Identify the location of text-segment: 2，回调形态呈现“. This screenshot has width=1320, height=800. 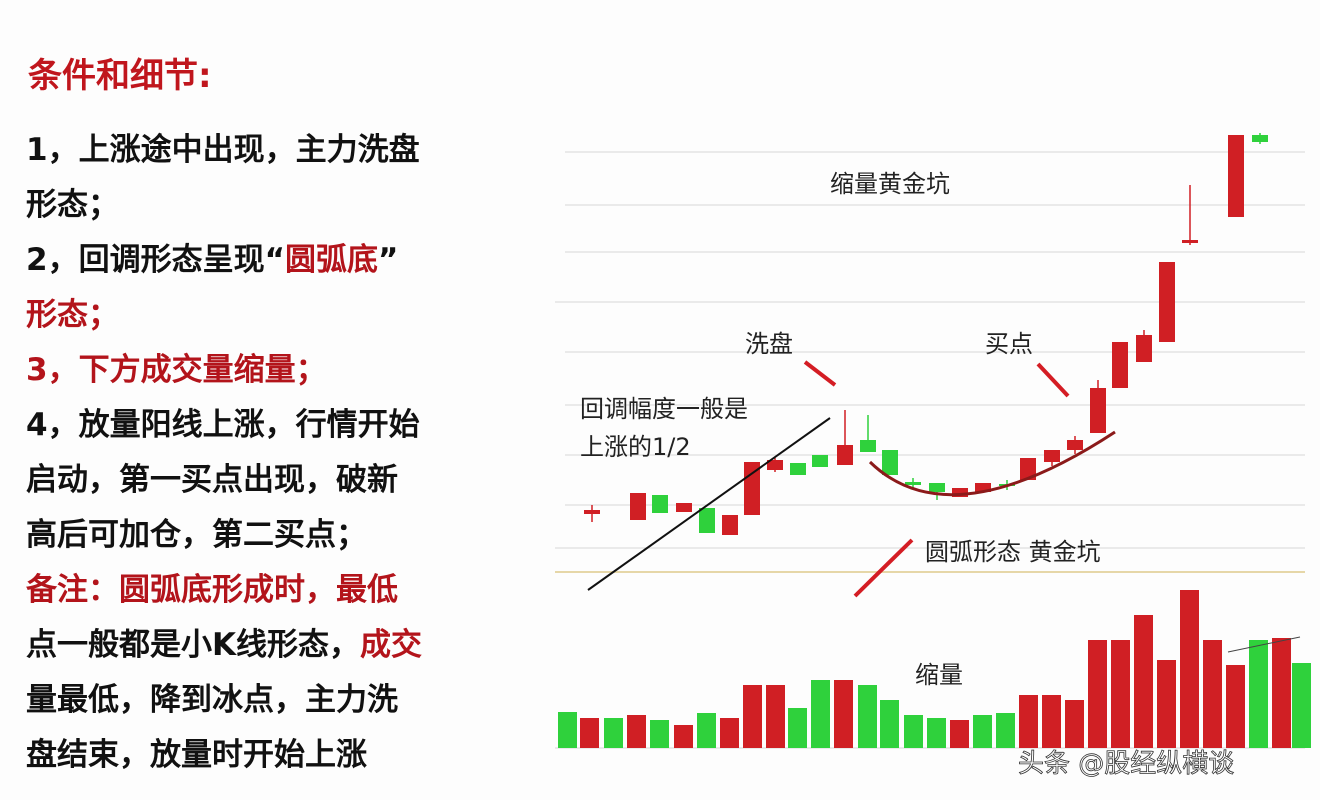
(155, 260).